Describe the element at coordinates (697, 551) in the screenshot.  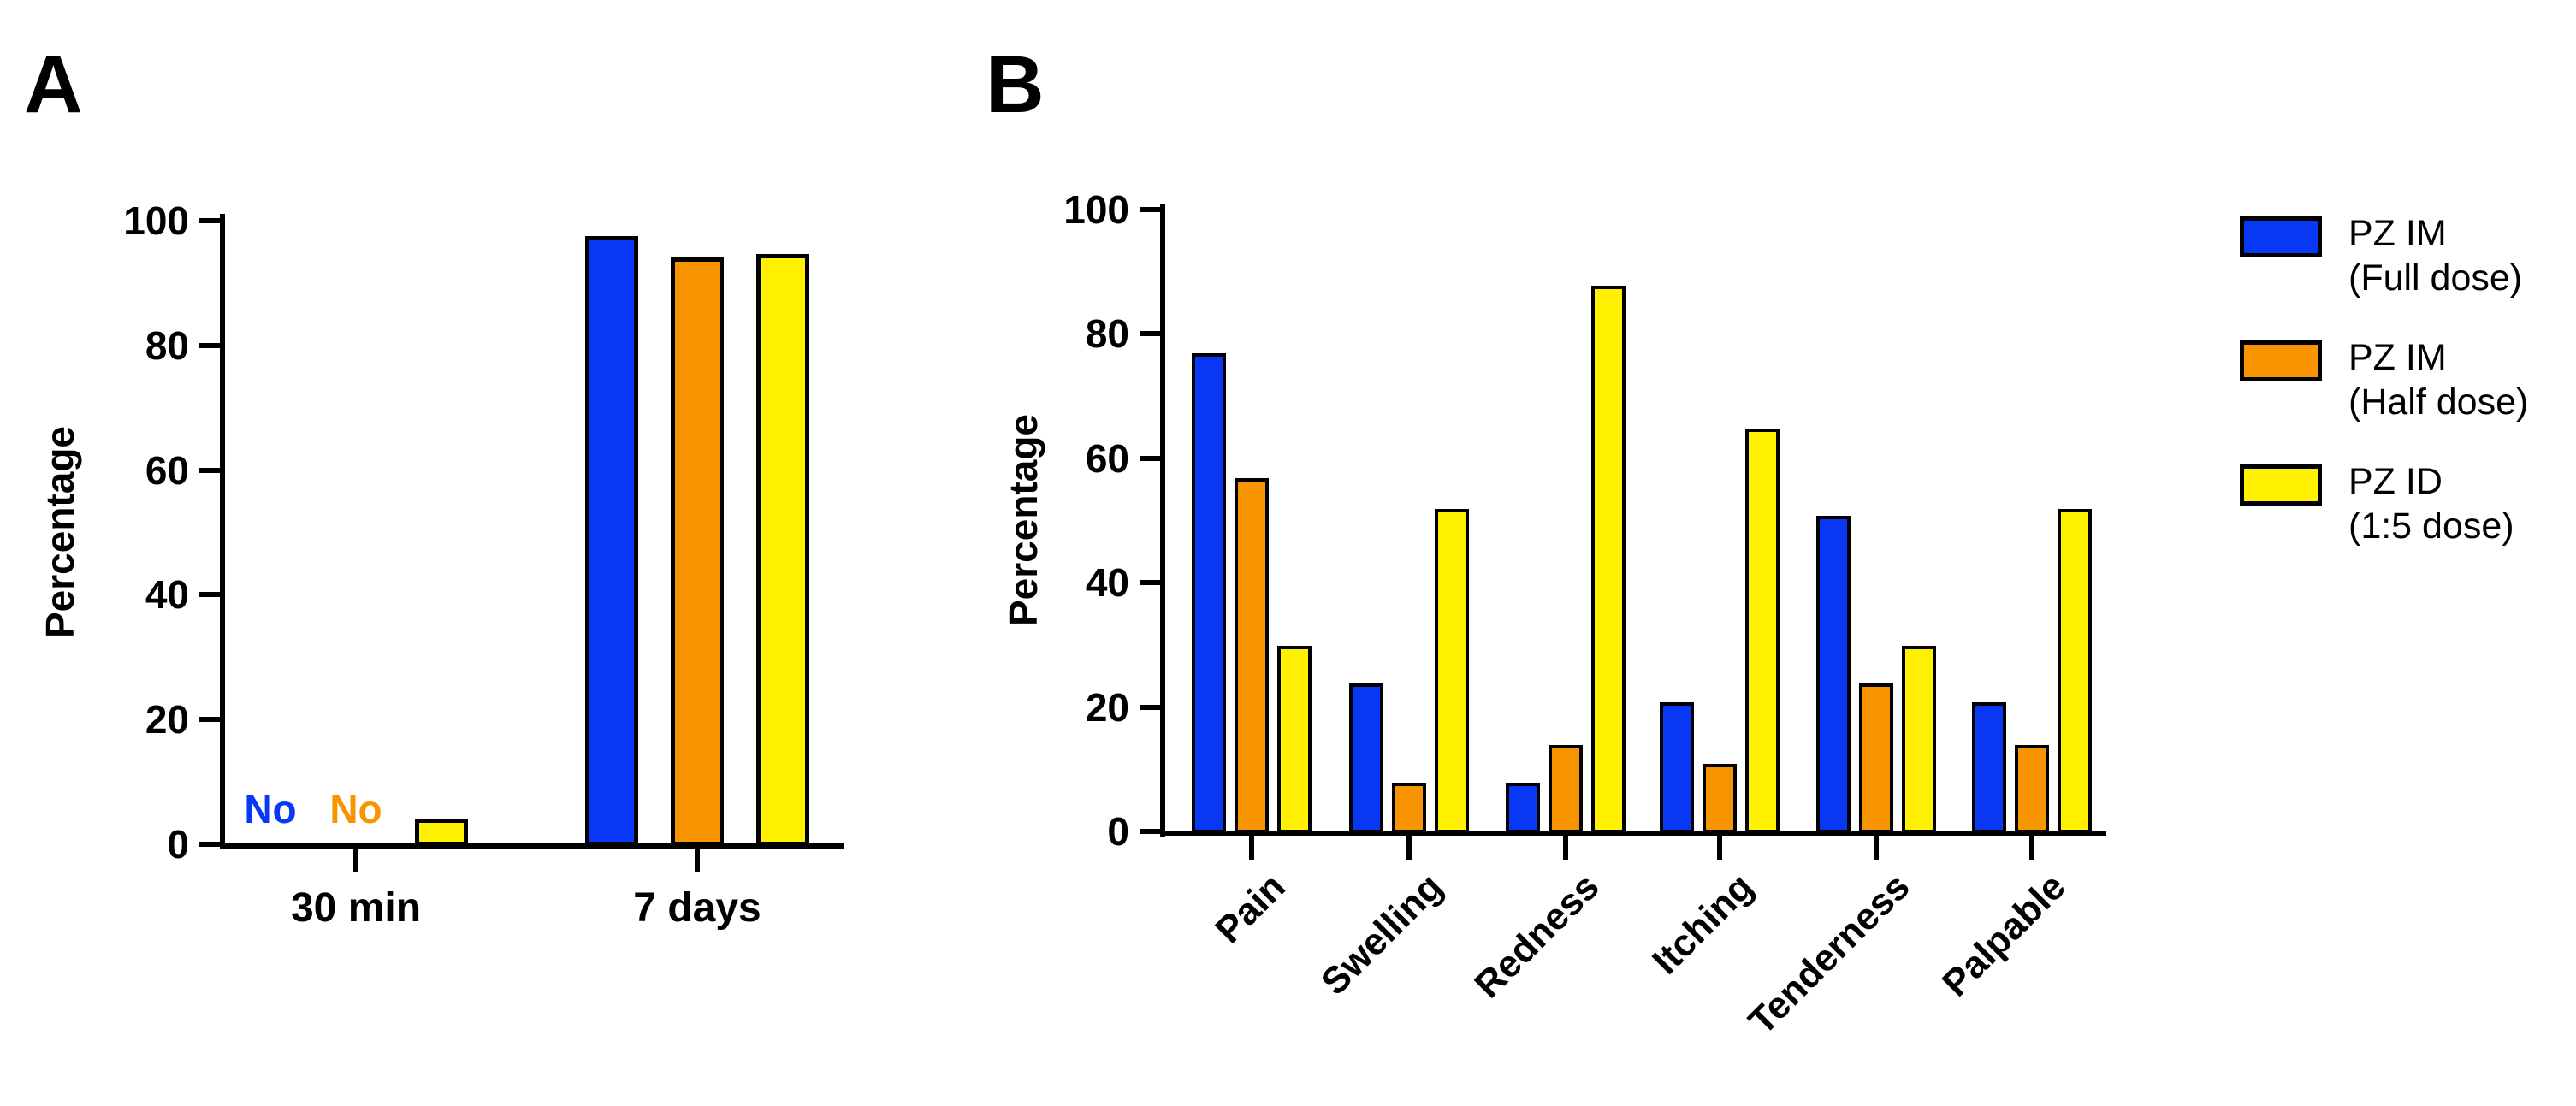
I see `bar-A-7-days-orange` at that location.